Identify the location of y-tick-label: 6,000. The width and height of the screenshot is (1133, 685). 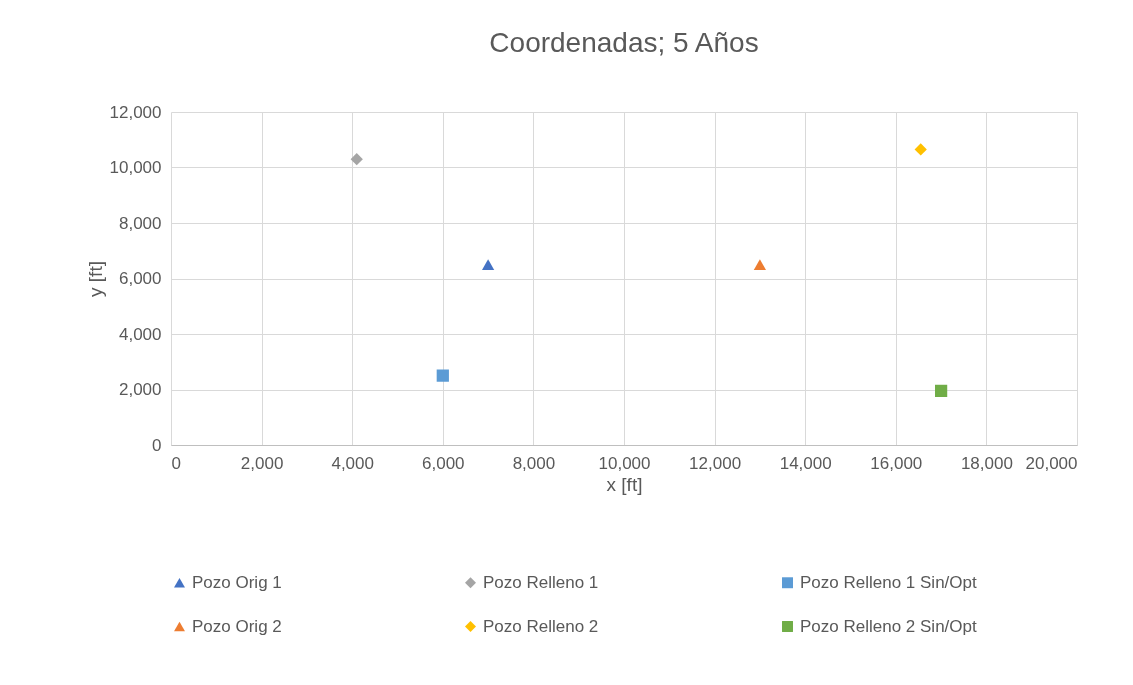
(140, 278).